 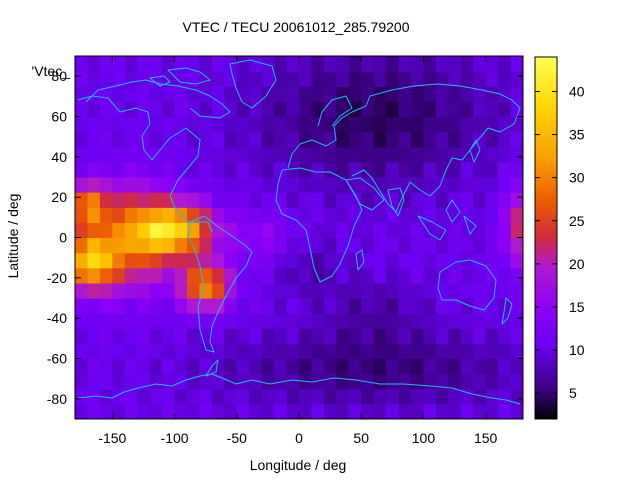 What do you see at coordinates (335, 111) in the screenshot?
I see `coastline-scandinavia` at bounding box center [335, 111].